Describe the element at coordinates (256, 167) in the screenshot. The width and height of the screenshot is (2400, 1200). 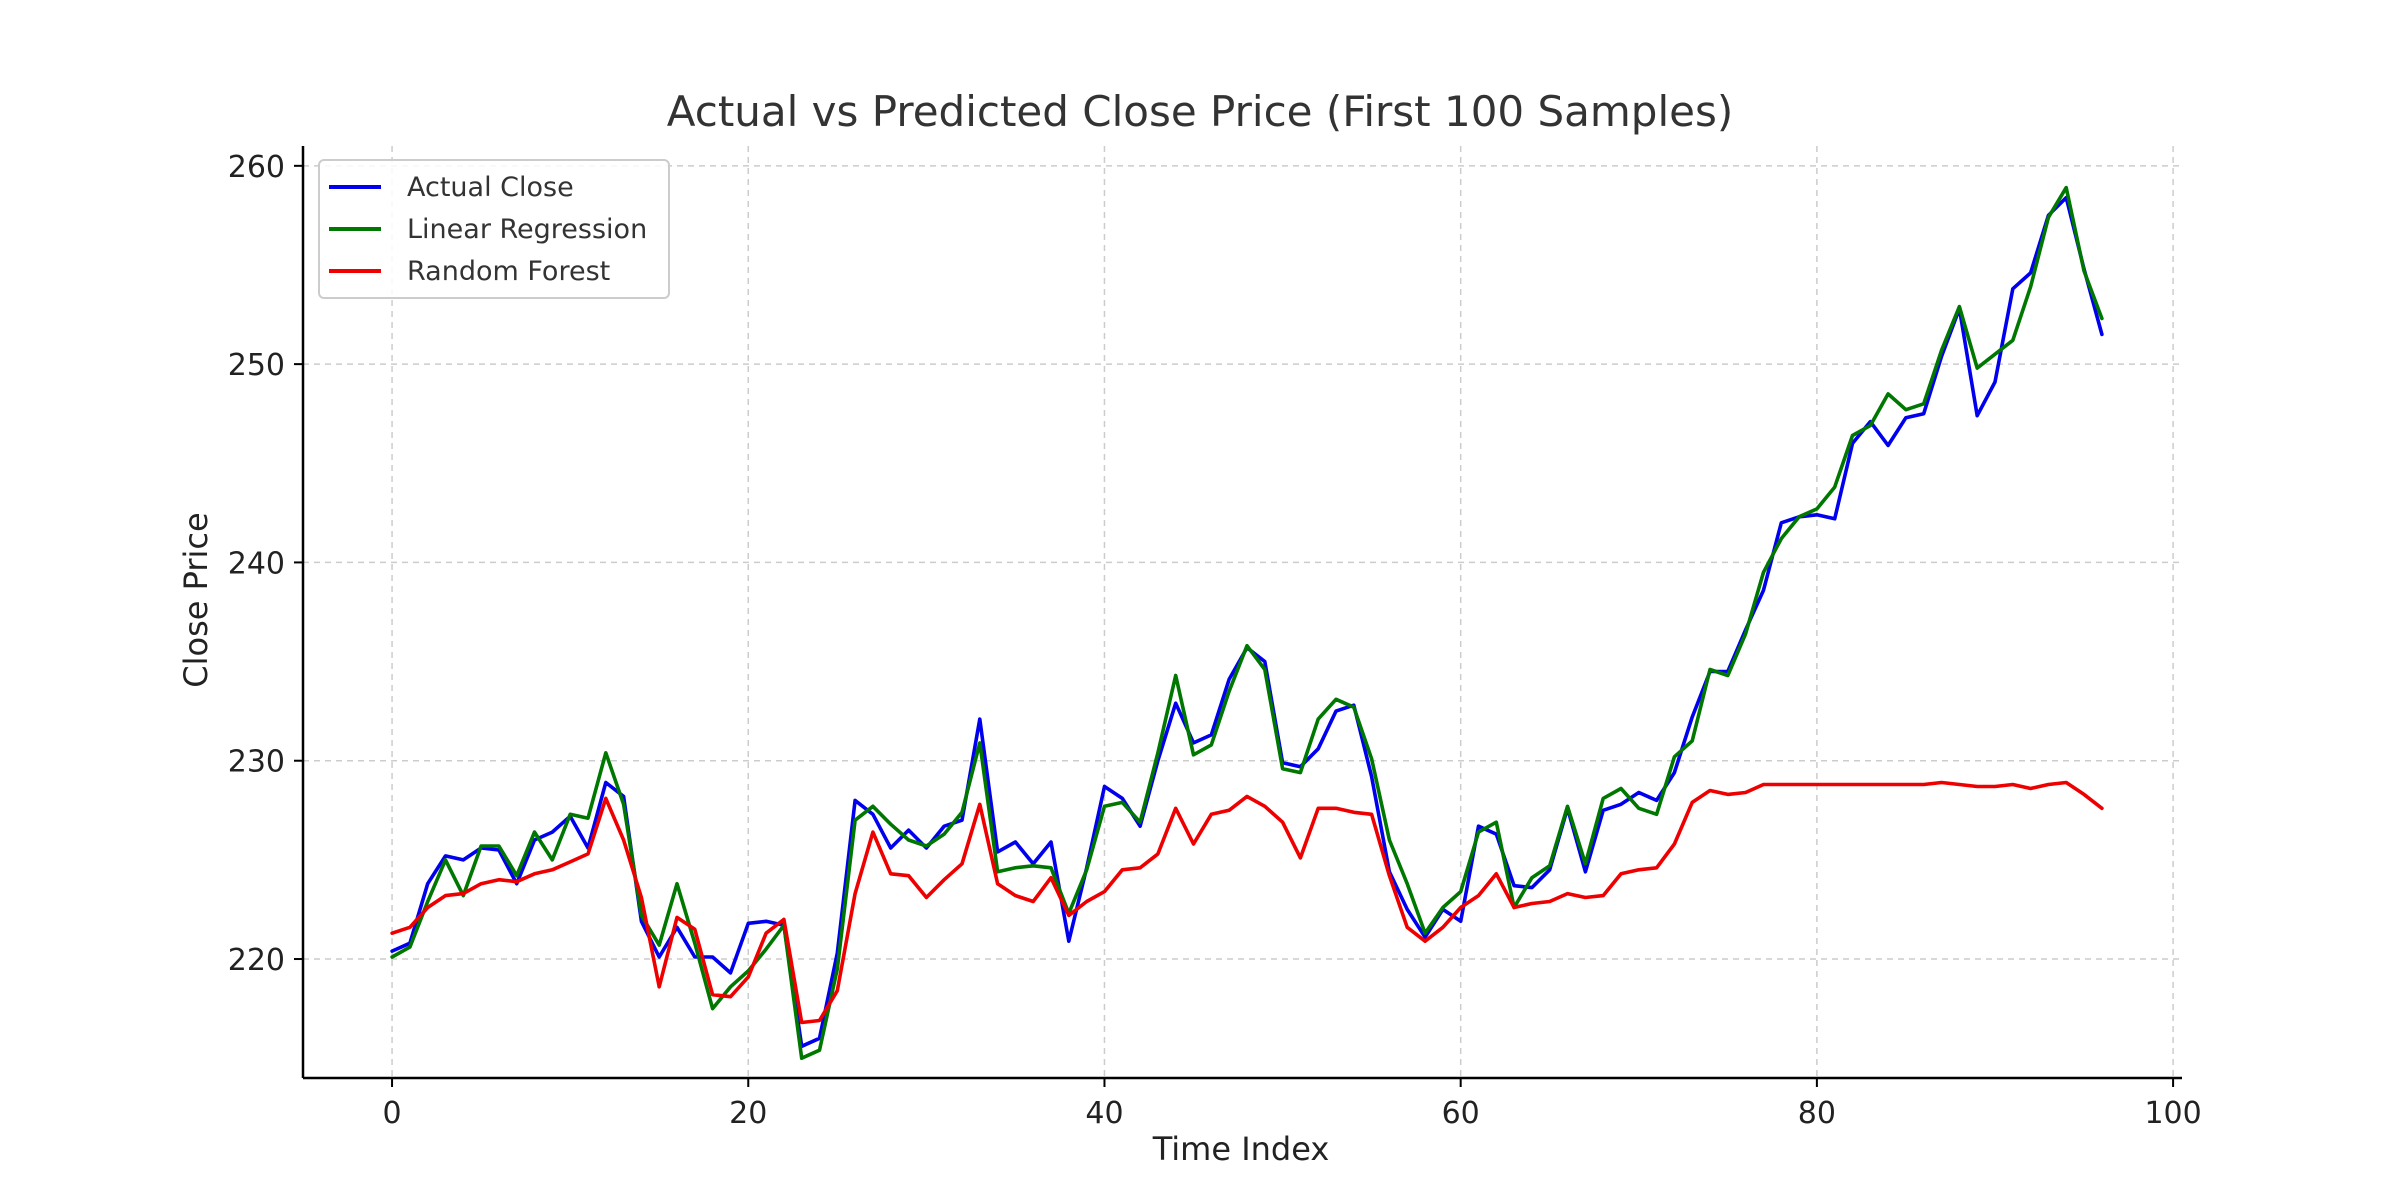
I see `y-tick-label: 260` at that location.